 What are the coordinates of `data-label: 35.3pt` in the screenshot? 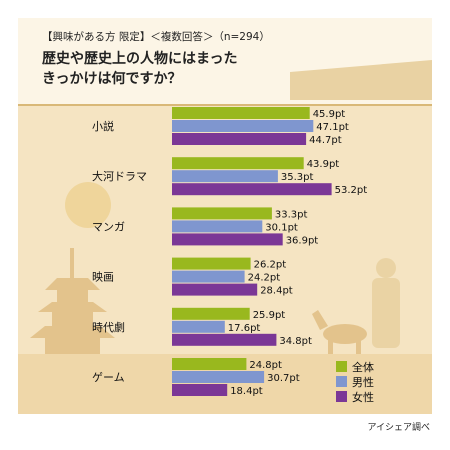 It's located at (297, 177).